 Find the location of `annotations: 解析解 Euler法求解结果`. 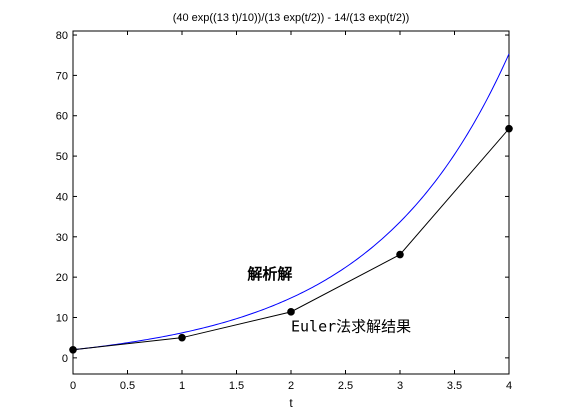

annotations: 解析解 Euler法求解结果 is located at coordinates (329, 300).